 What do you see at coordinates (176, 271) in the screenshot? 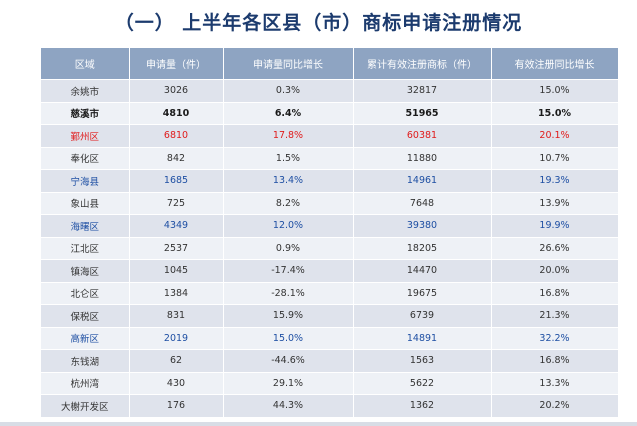
I see `cell-applications: 1045` at bounding box center [176, 271].